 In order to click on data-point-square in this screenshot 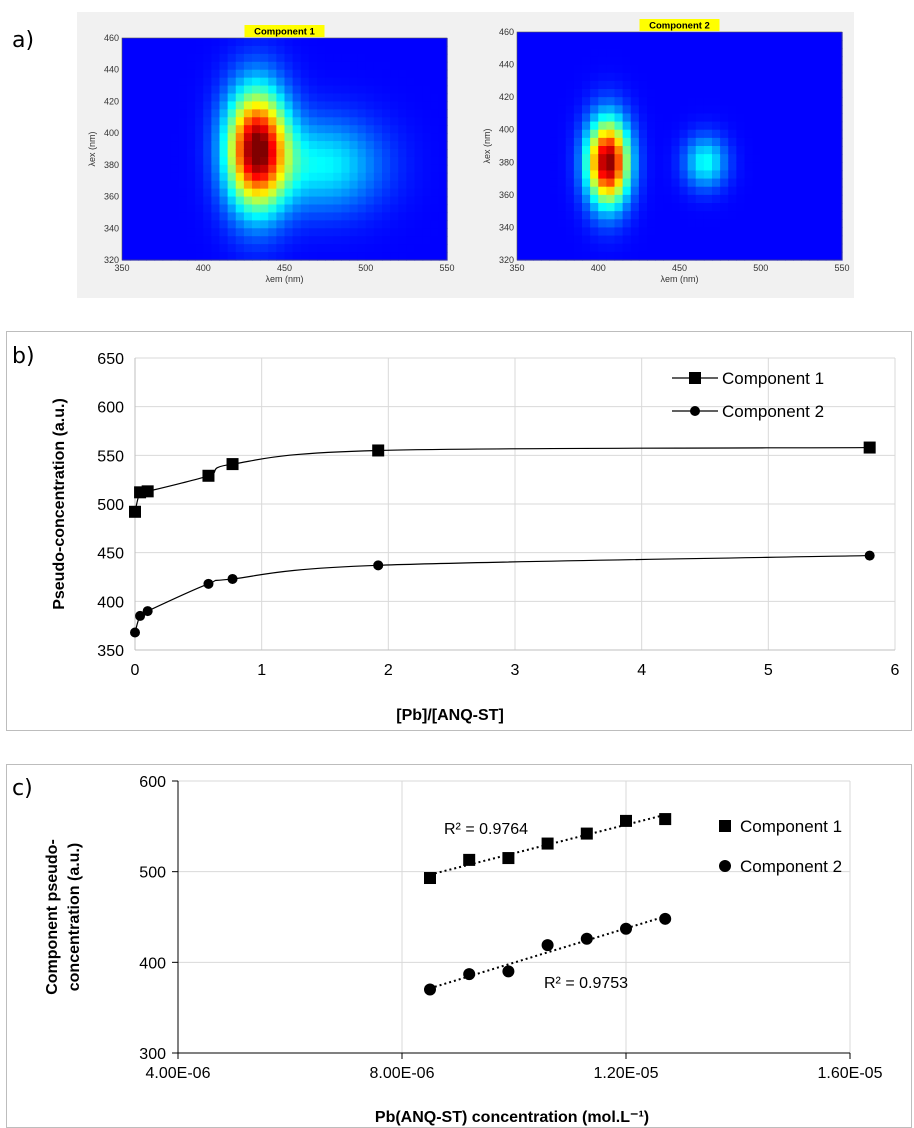, I will do `click(147, 491)`.